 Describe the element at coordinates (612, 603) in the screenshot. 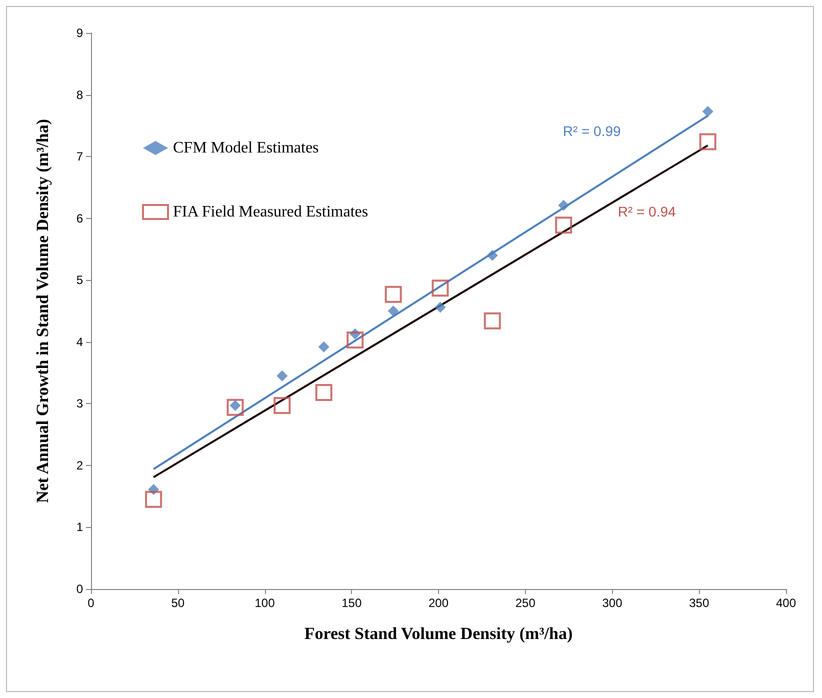

I see `x-tick-label: 300` at that location.